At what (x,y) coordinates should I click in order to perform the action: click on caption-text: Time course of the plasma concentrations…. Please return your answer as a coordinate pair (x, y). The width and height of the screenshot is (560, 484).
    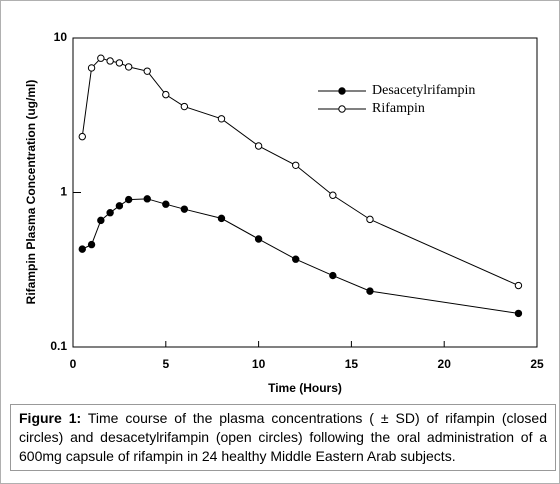
    Looking at the image, I should click on (283, 437).